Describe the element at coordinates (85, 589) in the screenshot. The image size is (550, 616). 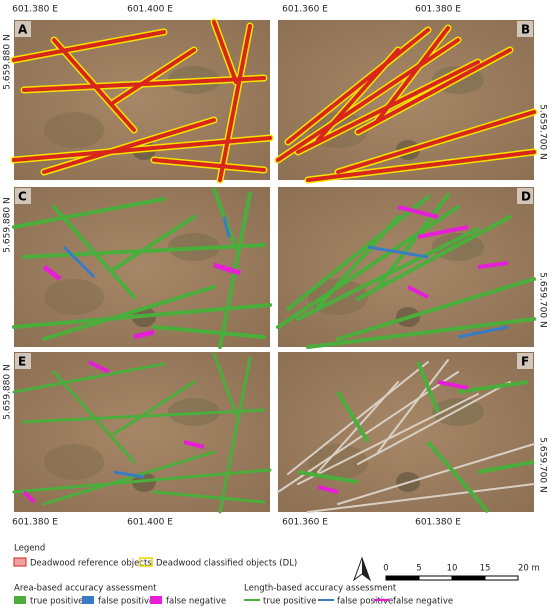
I see `legend-subtitle: Area-based accuracy assessment` at that location.